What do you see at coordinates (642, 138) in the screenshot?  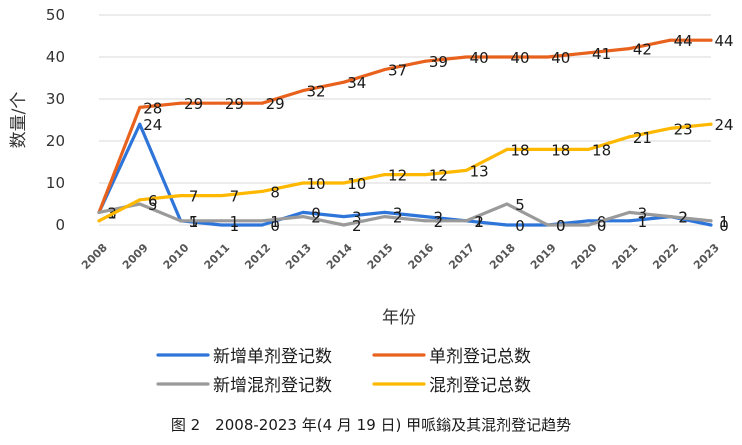 I see `data-label: 21` at bounding box center [642, 138].